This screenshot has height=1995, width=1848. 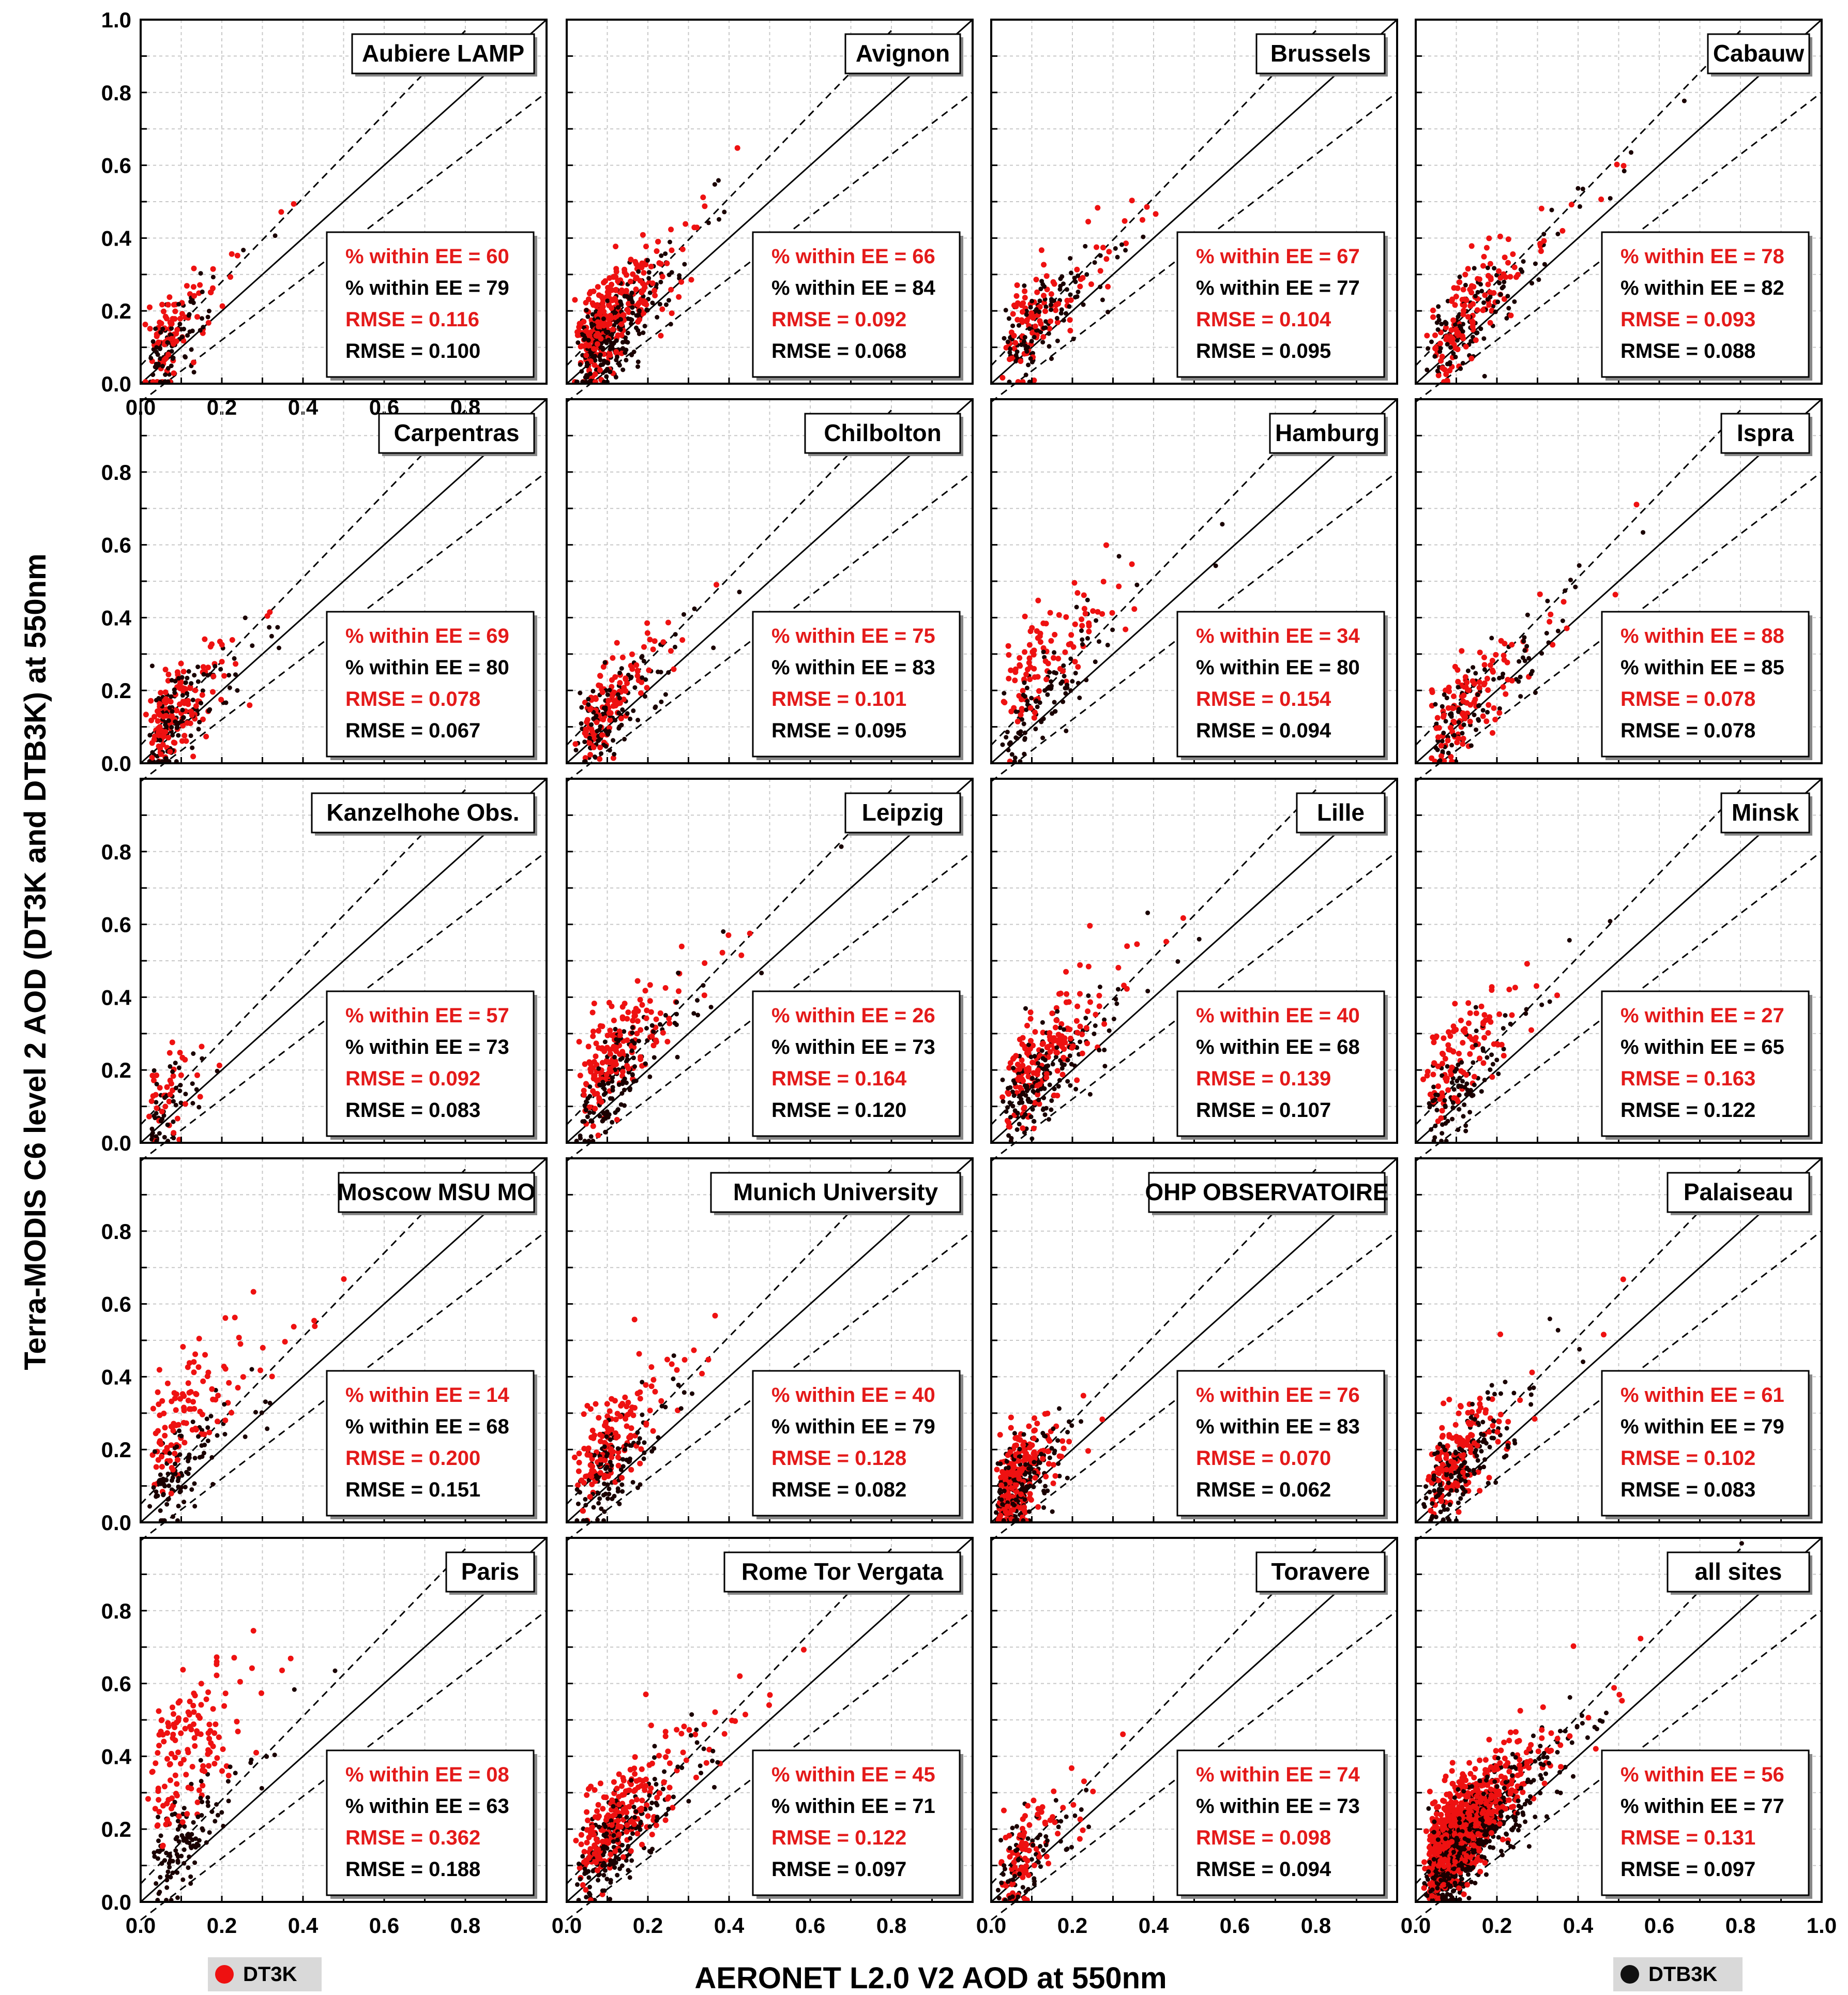 What do you see at coordinates (1702, 668) in the screenshot?
I see `stat-dtb3k-within-ee: % within EE = 85` at bounding box center [1702, 668].